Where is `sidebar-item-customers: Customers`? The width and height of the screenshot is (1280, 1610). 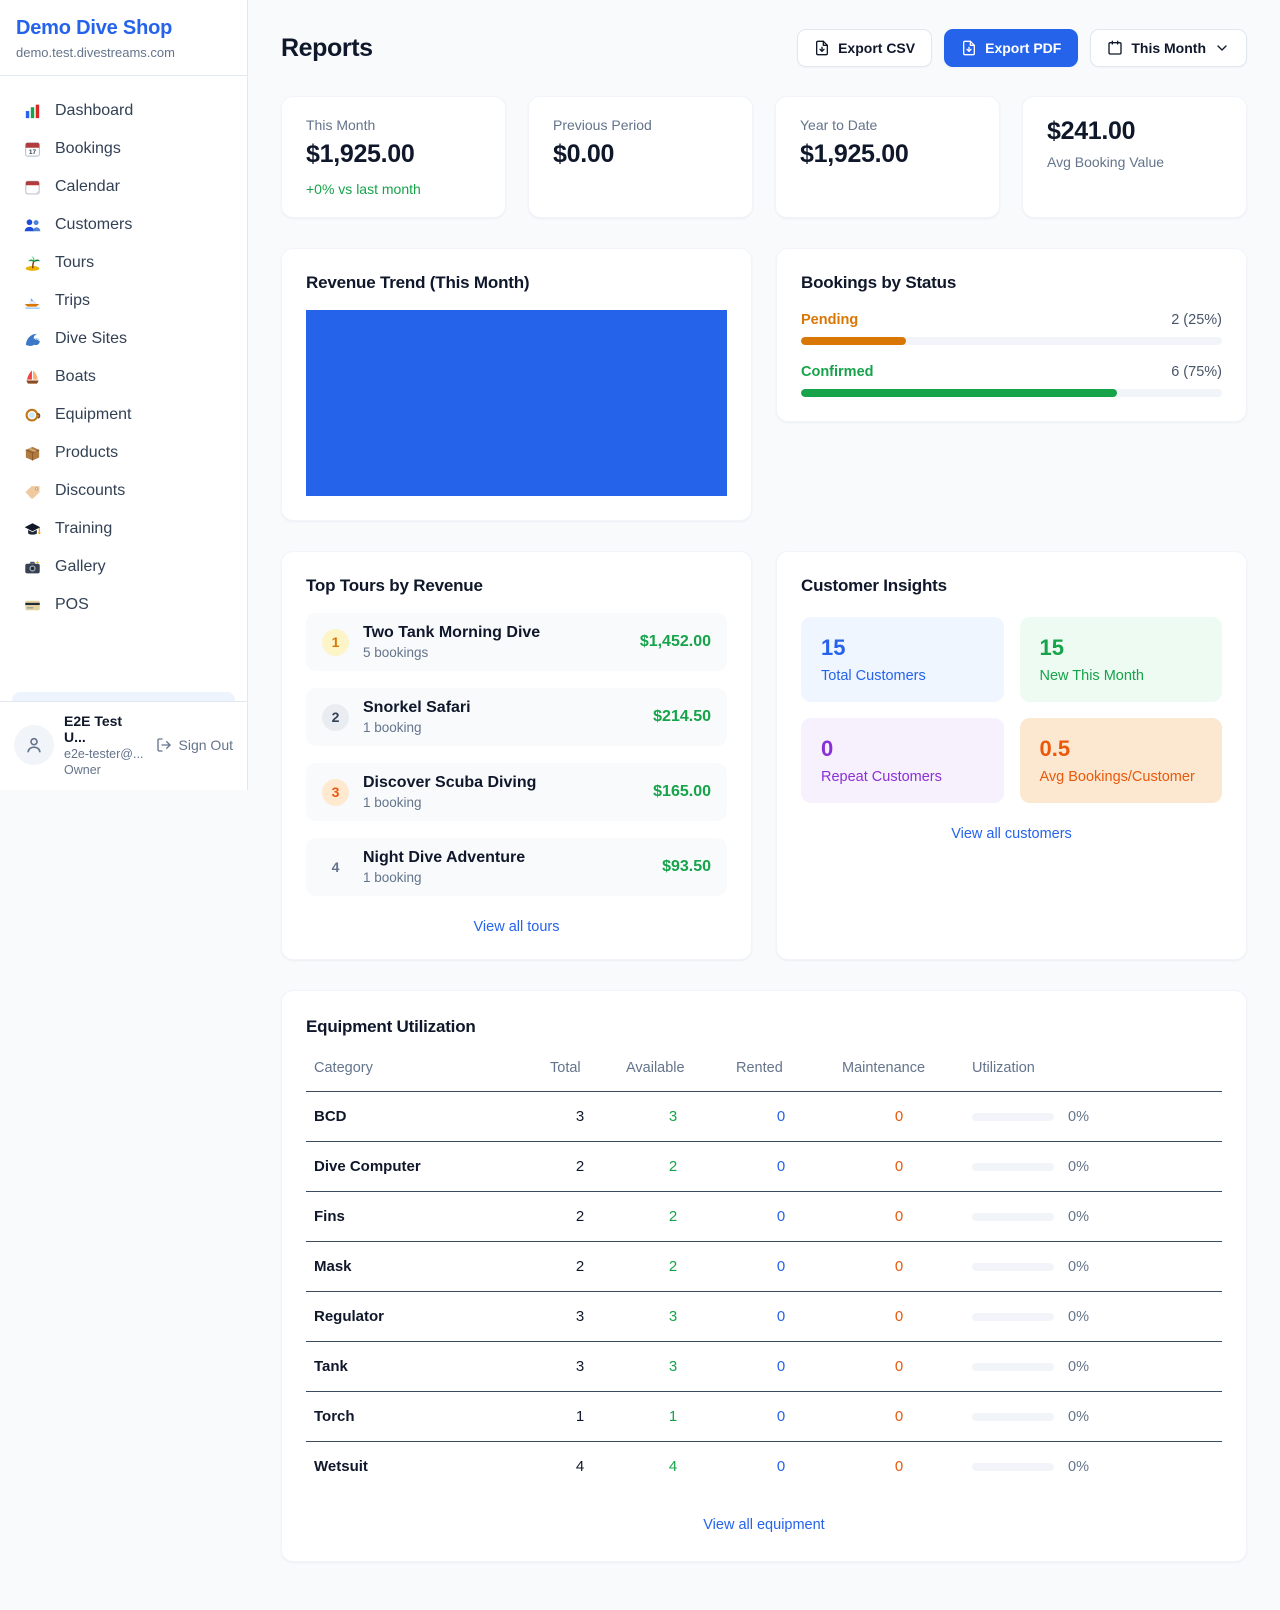
sidebar-item-customers: Customers is located at coordinates (123, 225).